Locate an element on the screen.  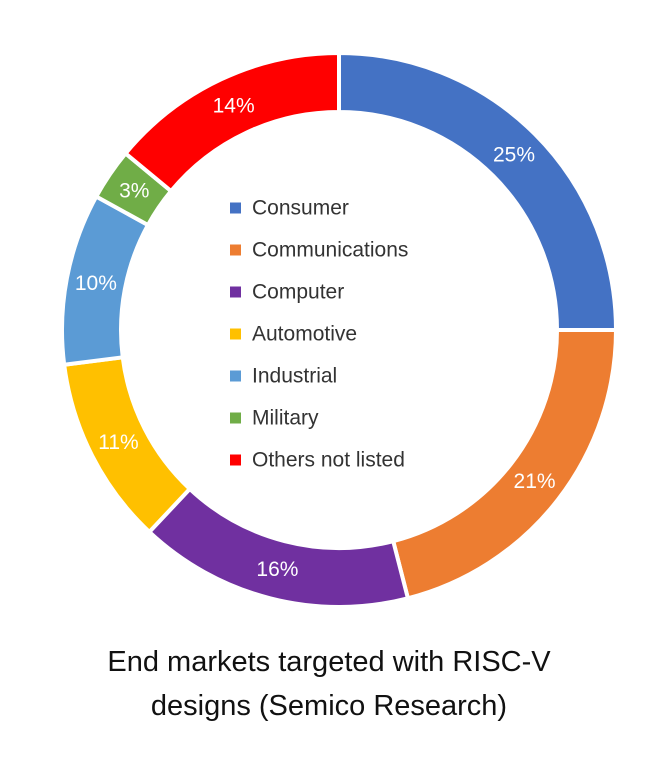
legend-label-computer: Computer is located at coordinates (298, 292).